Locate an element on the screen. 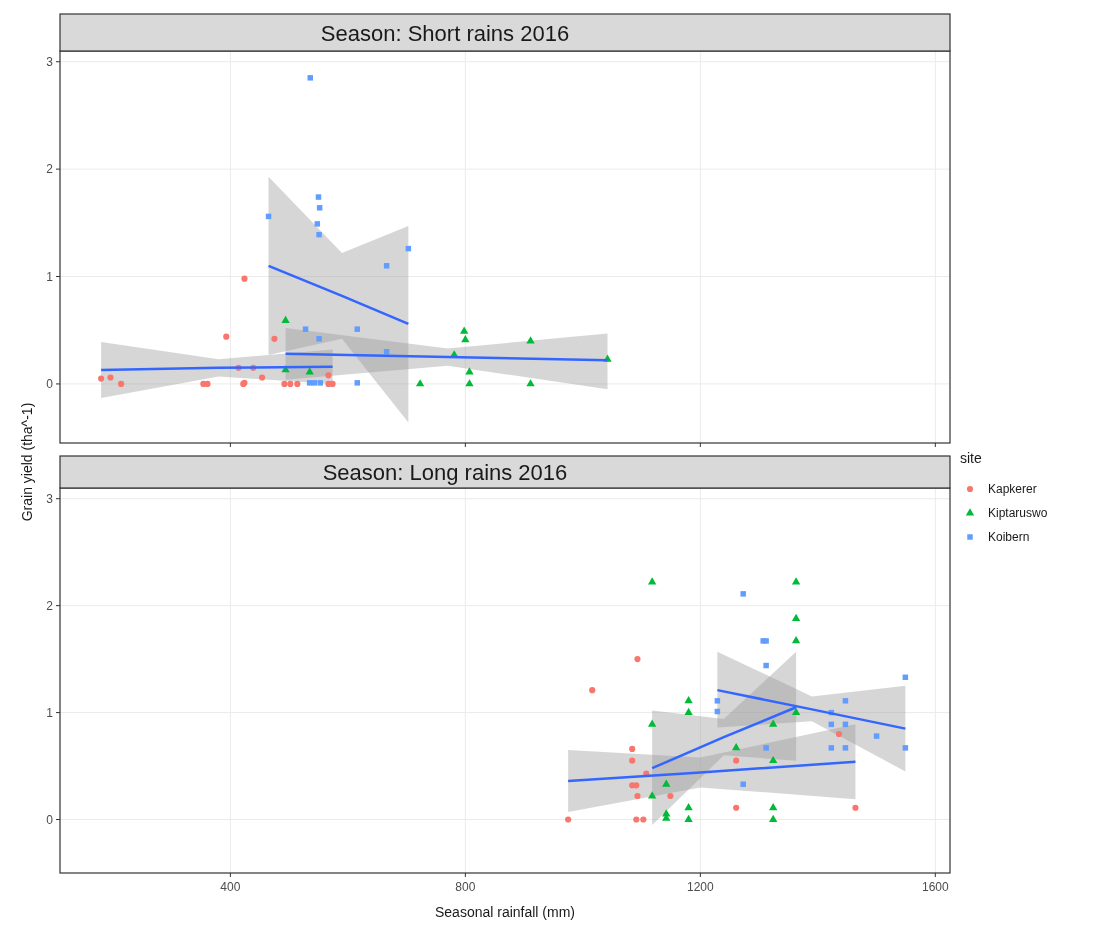 Image resolution: width=1093 pixels, height=930 pixels. x-tick-label: 800 is located at coordinates (465, 887).